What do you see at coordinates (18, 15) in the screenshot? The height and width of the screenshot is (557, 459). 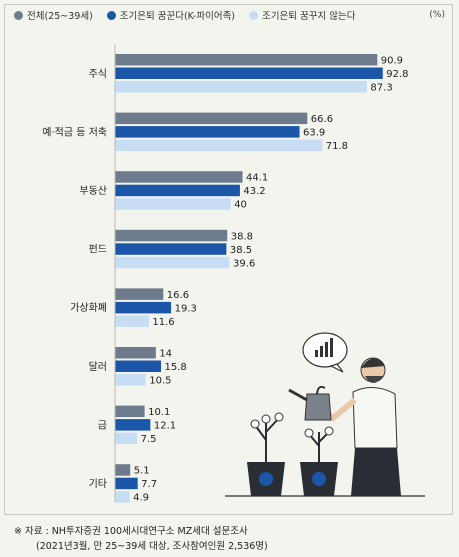 I see `legend-swatch-total` at bounding box center [18, 15].